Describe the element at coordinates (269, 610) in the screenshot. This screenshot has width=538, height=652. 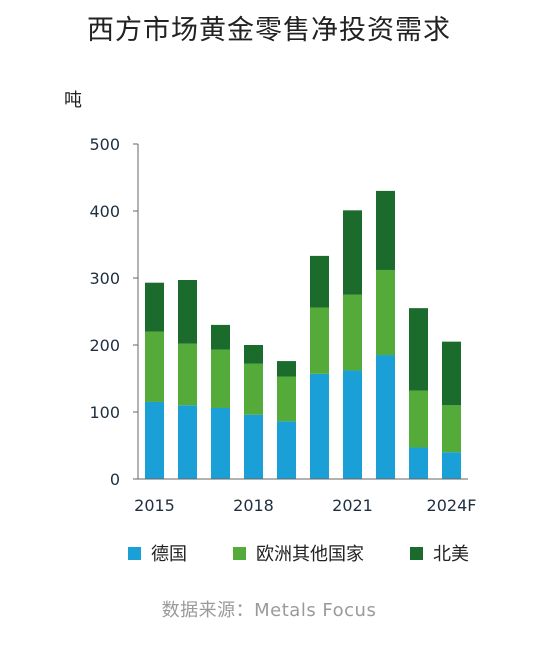
I see `source-note: 数据来源：Metals Focus` at that location.